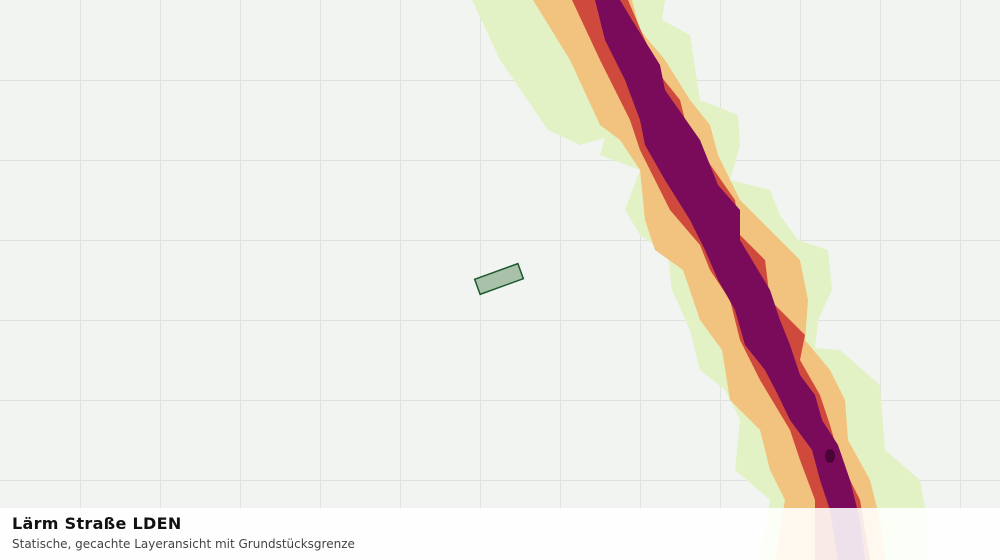  What do you see at coordinates (499, 279) in the screenshot?
I see `parcel-boundary` at bounding box center [499, 279].